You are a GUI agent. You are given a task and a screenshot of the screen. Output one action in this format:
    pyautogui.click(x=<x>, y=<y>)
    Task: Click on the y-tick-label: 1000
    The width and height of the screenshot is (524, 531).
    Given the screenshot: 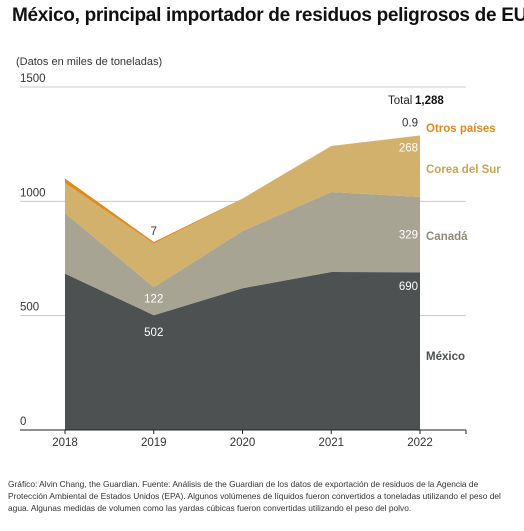 What is the action you would take?
    pyautogui.click(x=33, y=193)
    